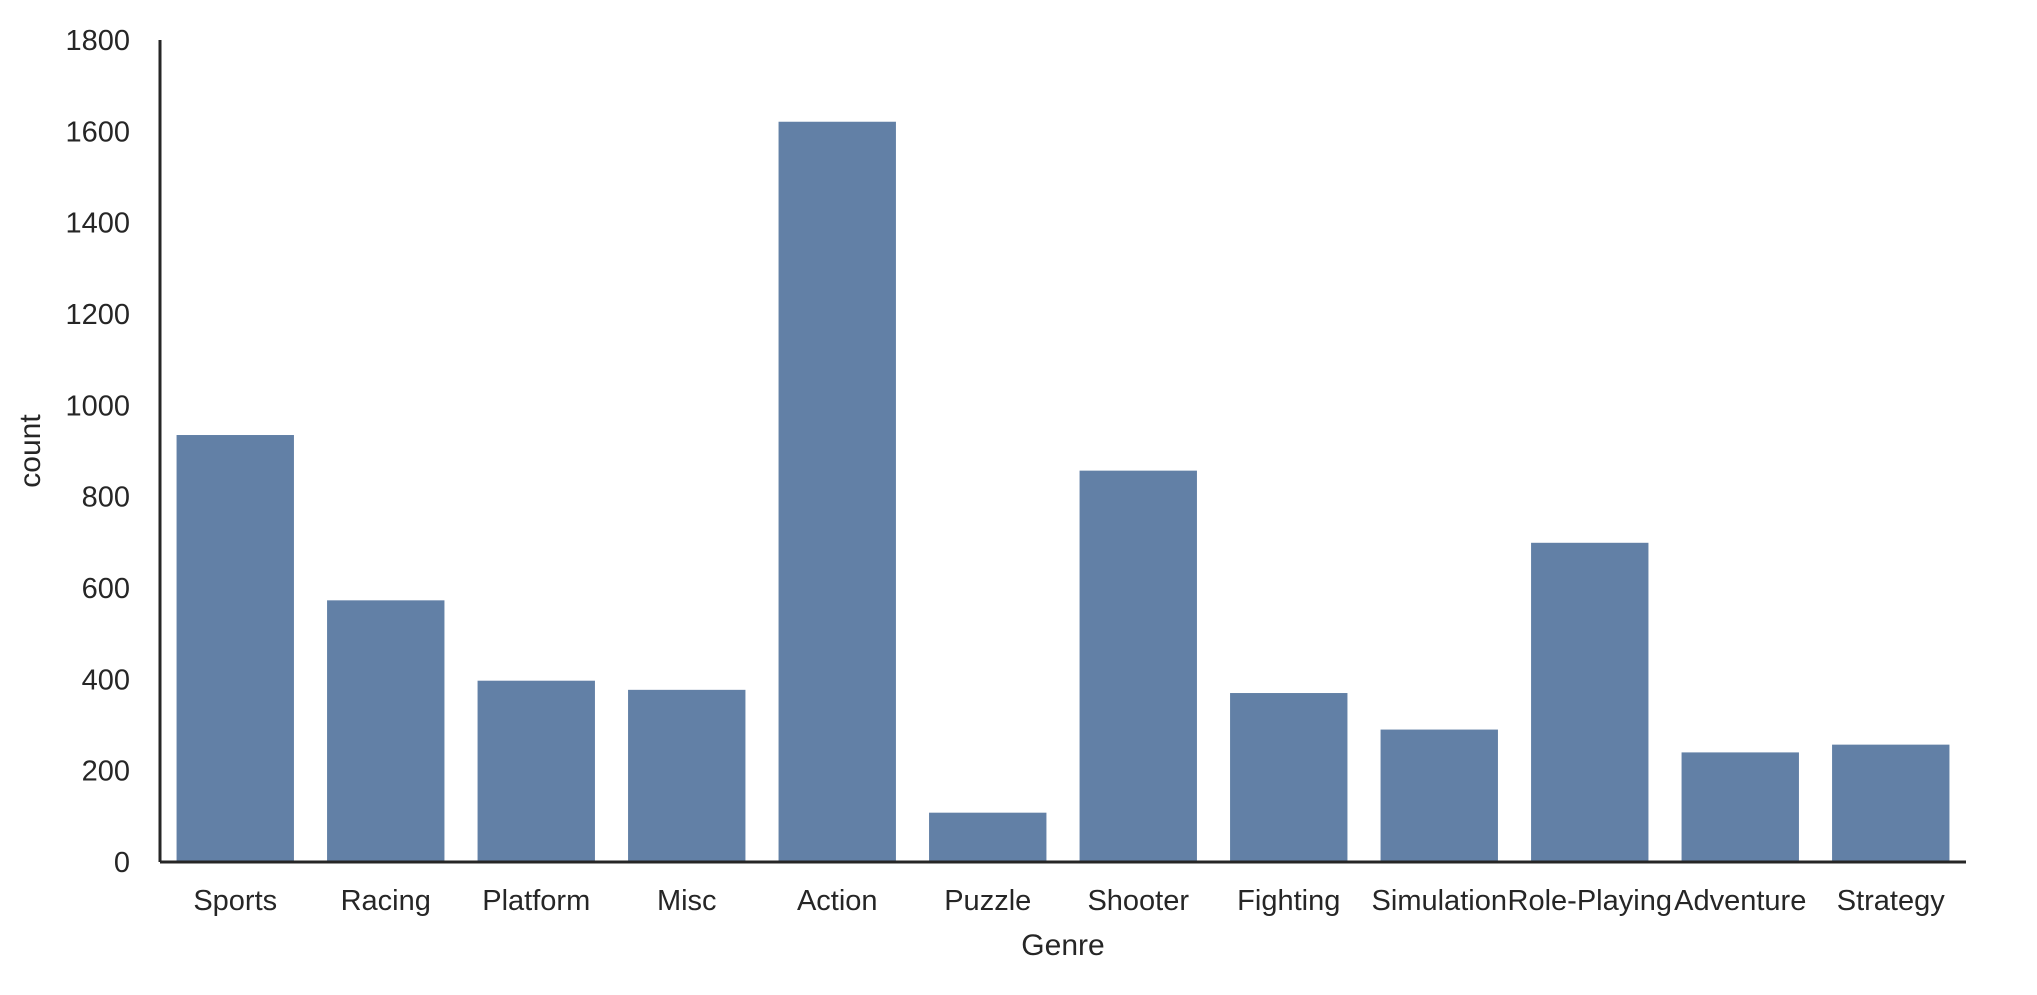  I want to click on y-tick-label: 1800, so click(97, 41).